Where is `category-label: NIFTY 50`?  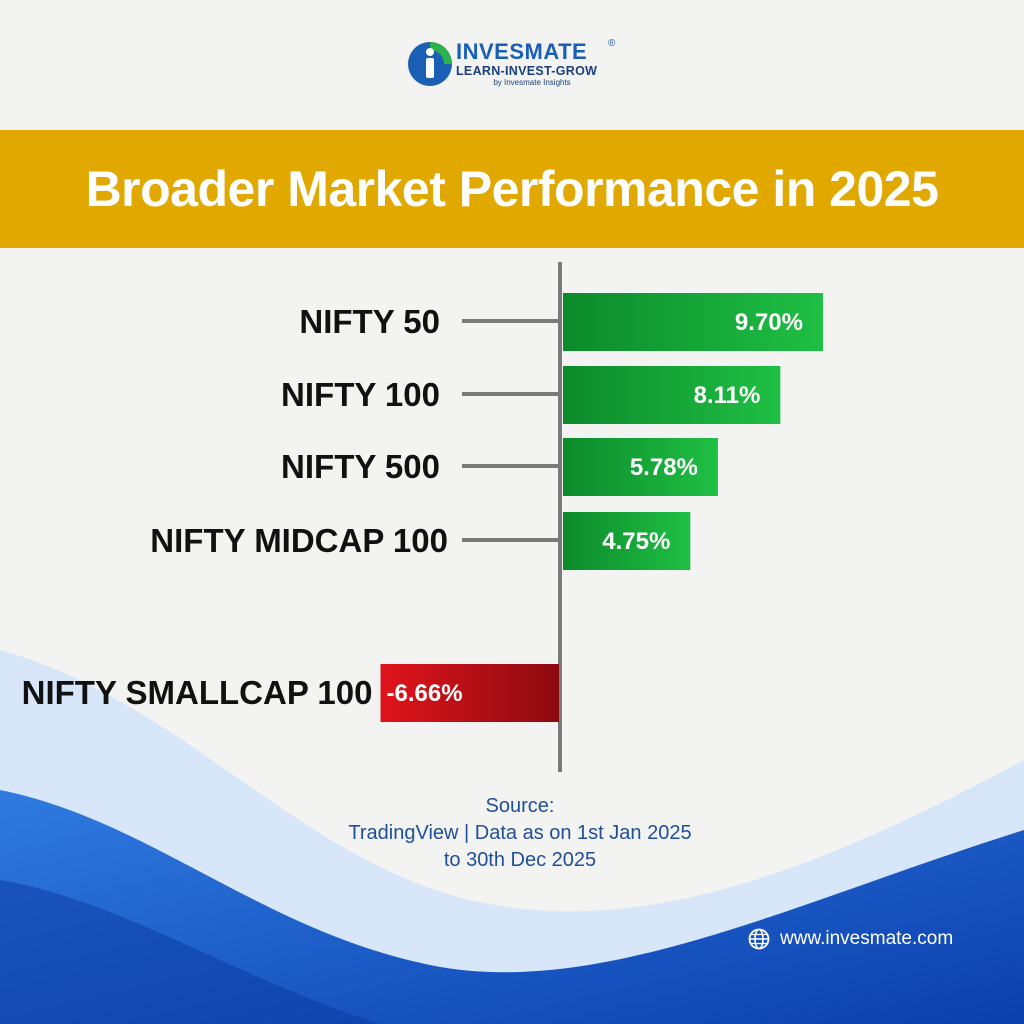 category-label: NIFTY 50 is located at coordinates (369, 321).